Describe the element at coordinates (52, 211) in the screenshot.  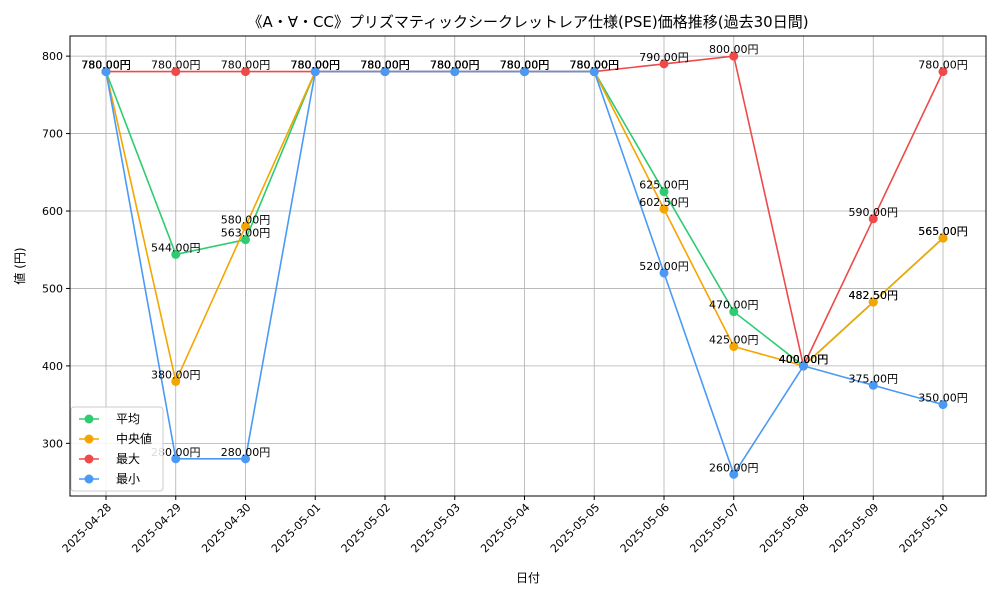
I see `y-tick-label: 600` at that location.